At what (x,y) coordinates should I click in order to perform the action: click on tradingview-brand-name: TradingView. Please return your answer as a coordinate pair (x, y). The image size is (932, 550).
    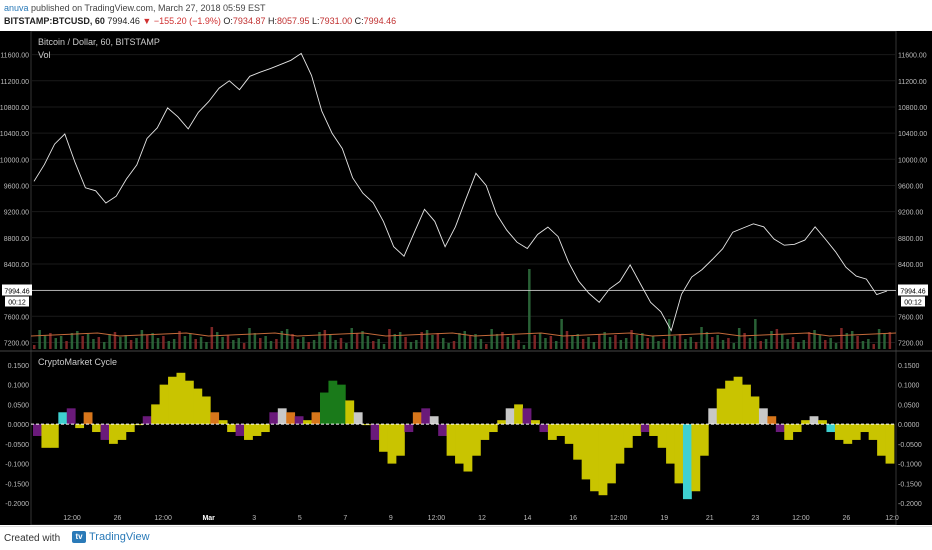
    Looking at the image, I should click on (119, 537).